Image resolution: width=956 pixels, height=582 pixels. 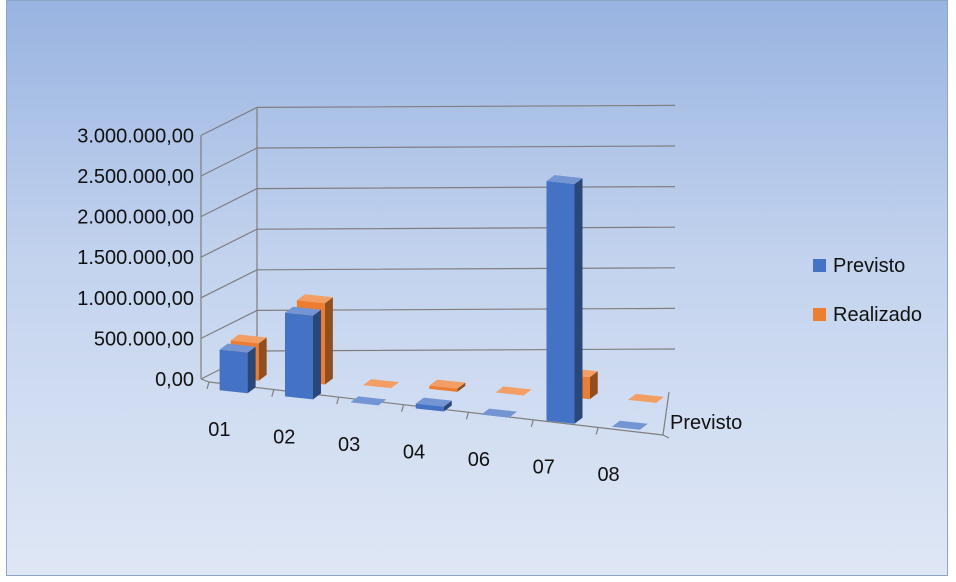 What do you see at coordinates (135, 299) in the screenshot?
I see `y-tick-label: 1.000.000,00` at bounding box center [135, 299].